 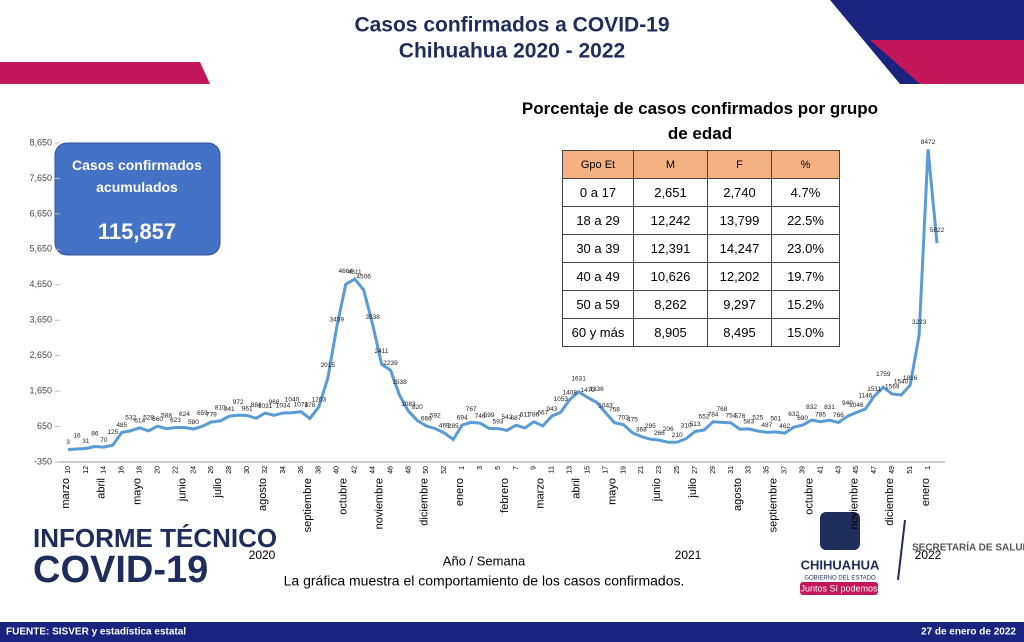 What do you see at coordinates (372, 470) in the screenshot?
I see `x-tick-label: 44` at bounding box center [372, 470].